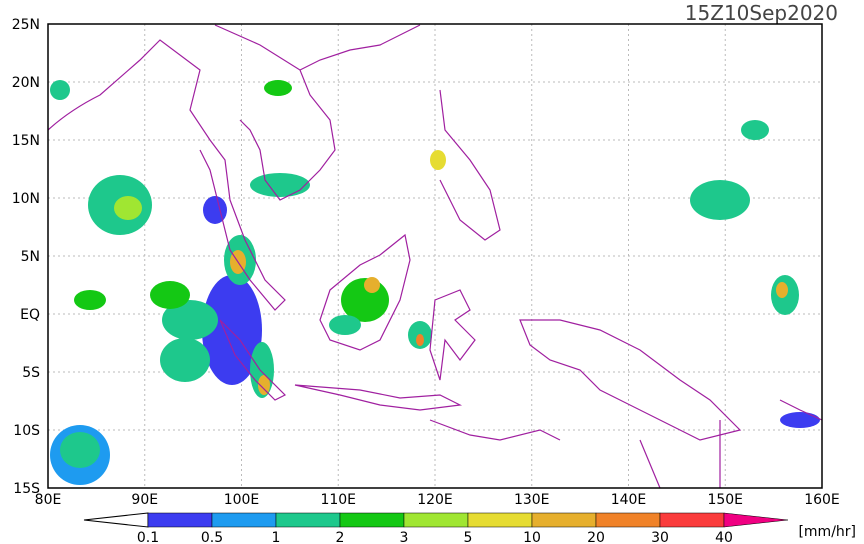 This screenshot has width=864, height=544. What do you see at coordinates (26, 431) in the screenshot?
I see `lat-label: 10S` at bounding box center [26, 431].